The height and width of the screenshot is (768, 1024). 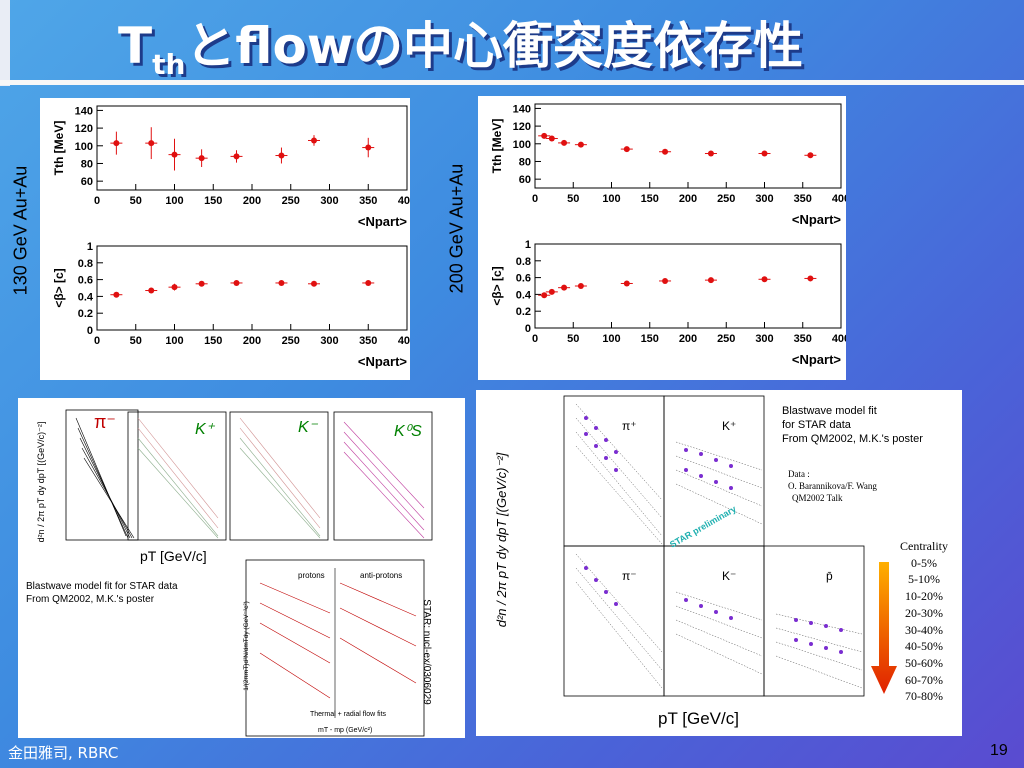 What do you see at coordinates (311, 575) in the screenshot?
I see `inset-label-protons: protons` at bounding box center [311, 575].